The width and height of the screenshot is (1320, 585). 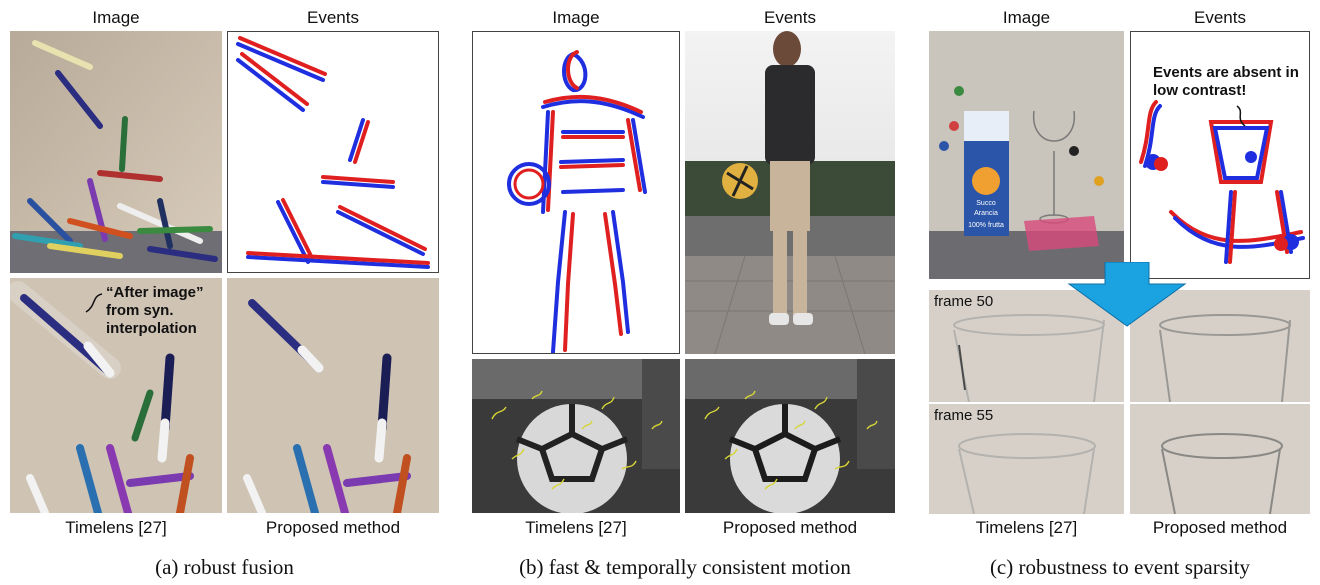 I want to click on carton-text: Succo, so click(x=986, y=203).